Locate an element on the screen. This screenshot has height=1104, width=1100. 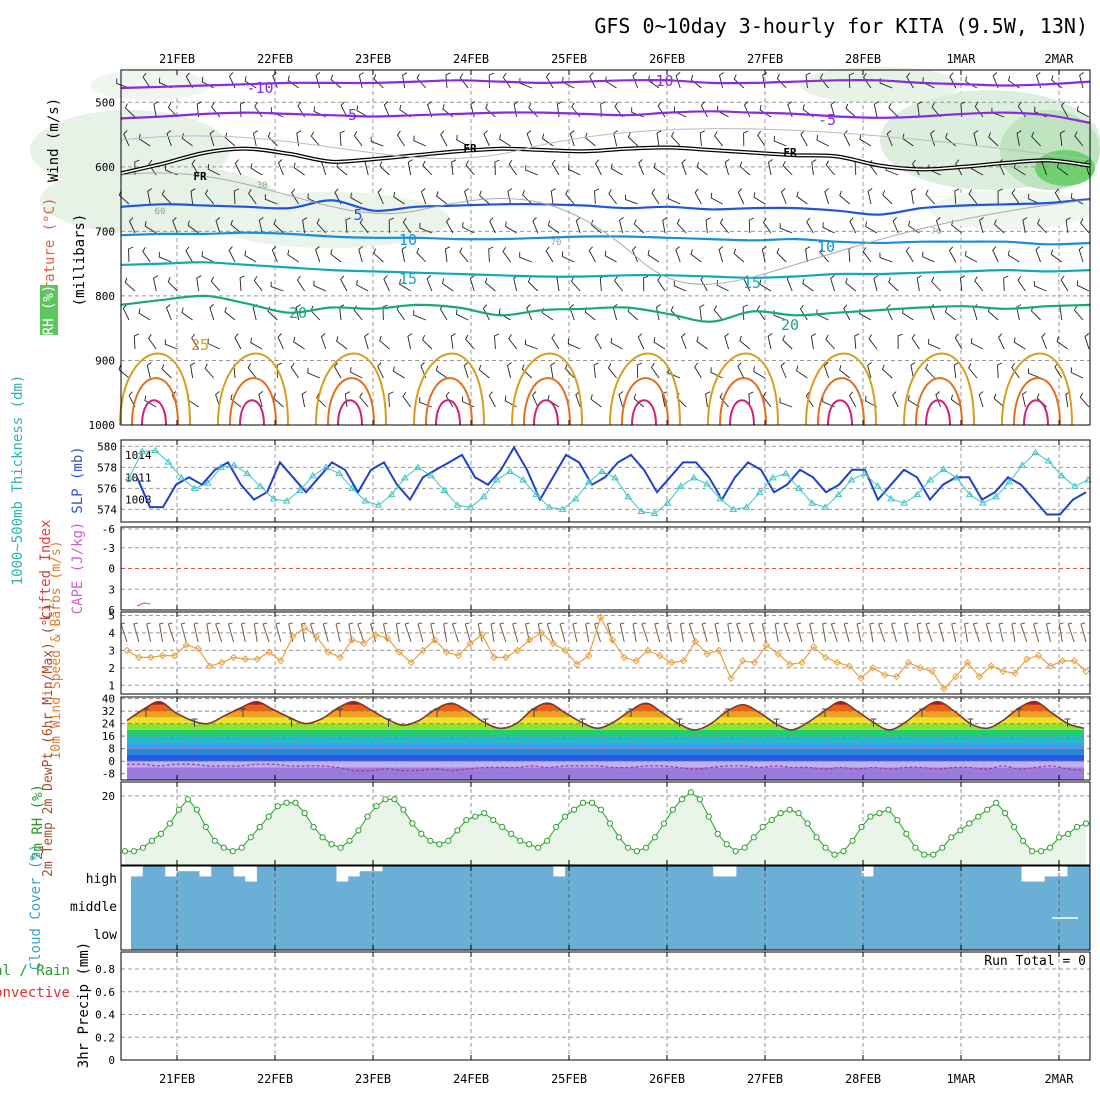
bottom-date-label: 2MAR is located at coordinates (1060, 1079).